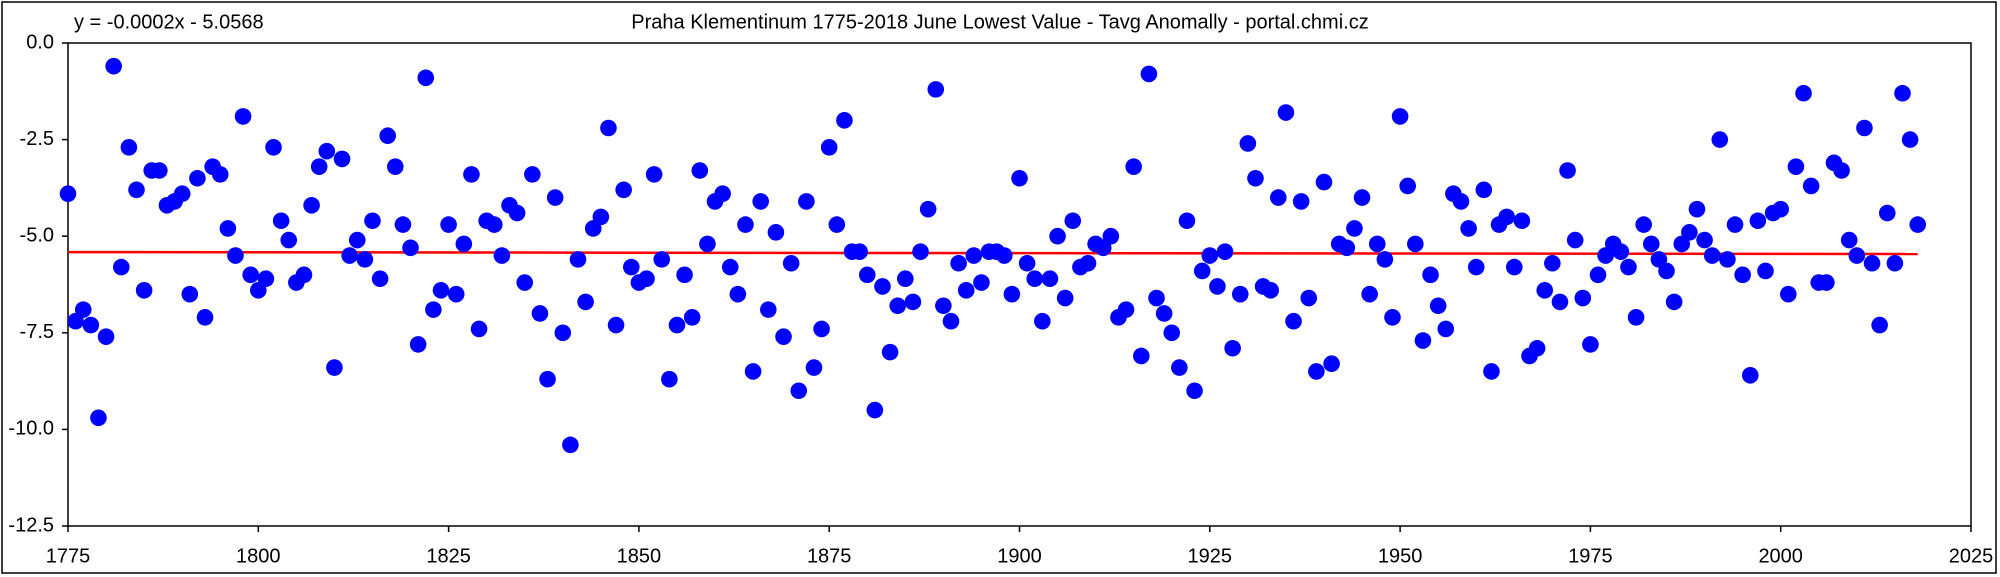 This screenshot has width=2000, height=577. What do you see at coordinates (40, 42) in the screenshot?
I see `y-tick-label: 0.0` at bounding box center [40, 42].